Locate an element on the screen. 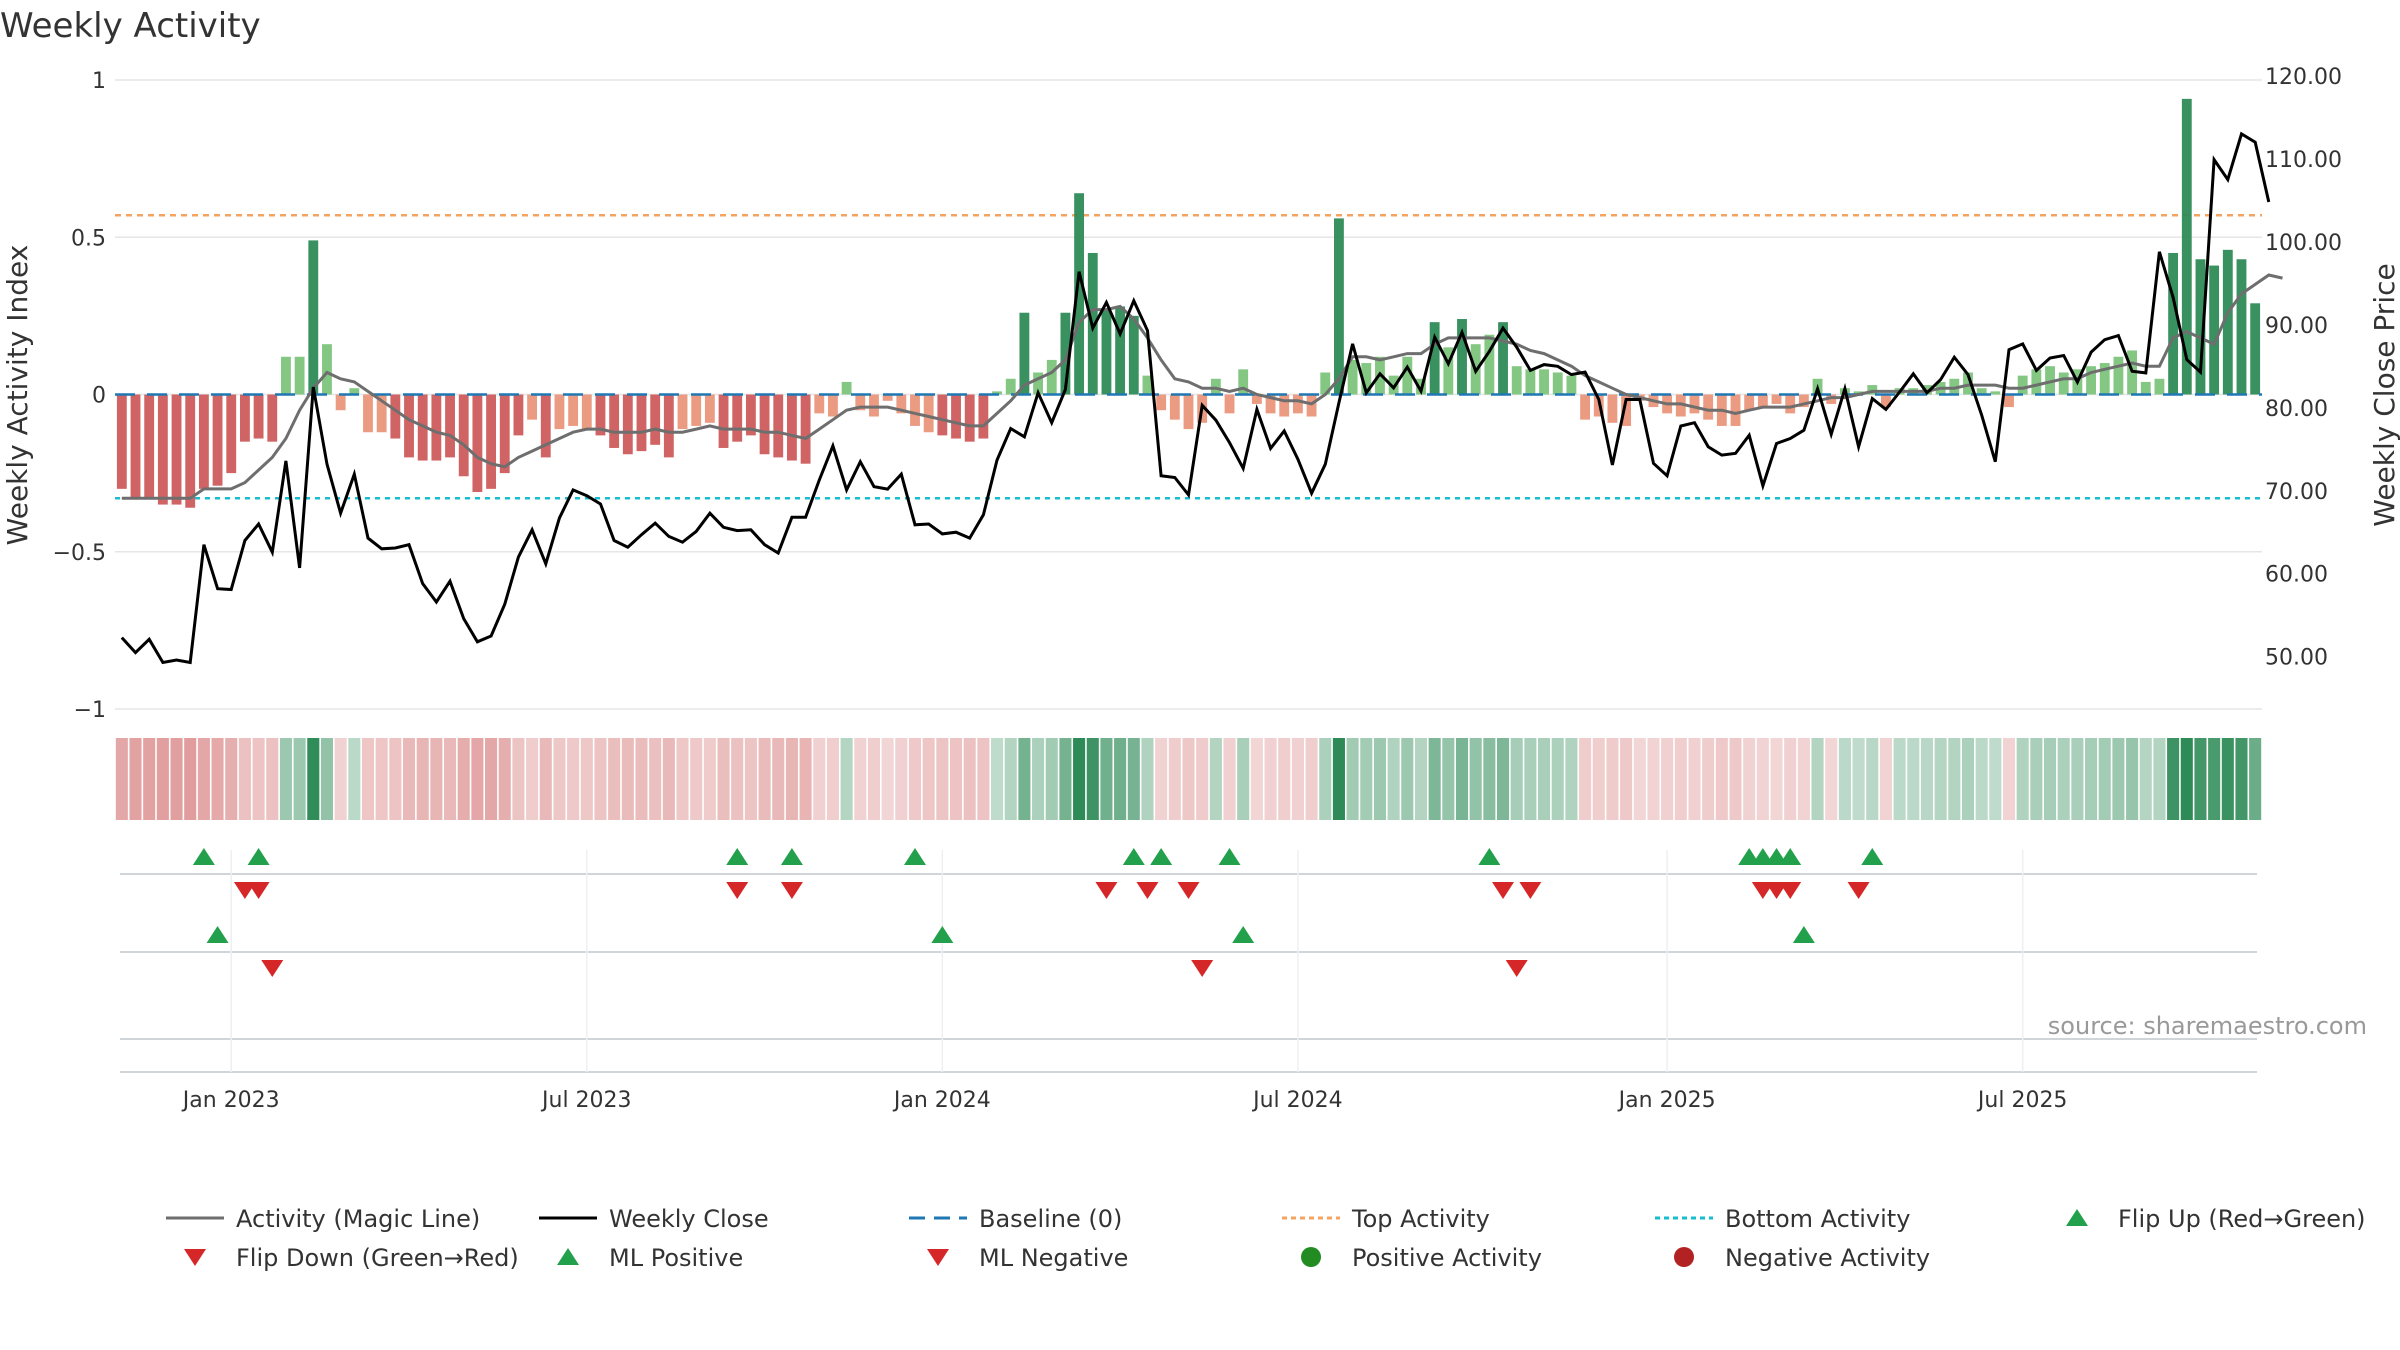 Image resolution: width=2400 pixels, height=1350 pixels. legend-label: Top Activity is located at coordinates (1420, 1219).